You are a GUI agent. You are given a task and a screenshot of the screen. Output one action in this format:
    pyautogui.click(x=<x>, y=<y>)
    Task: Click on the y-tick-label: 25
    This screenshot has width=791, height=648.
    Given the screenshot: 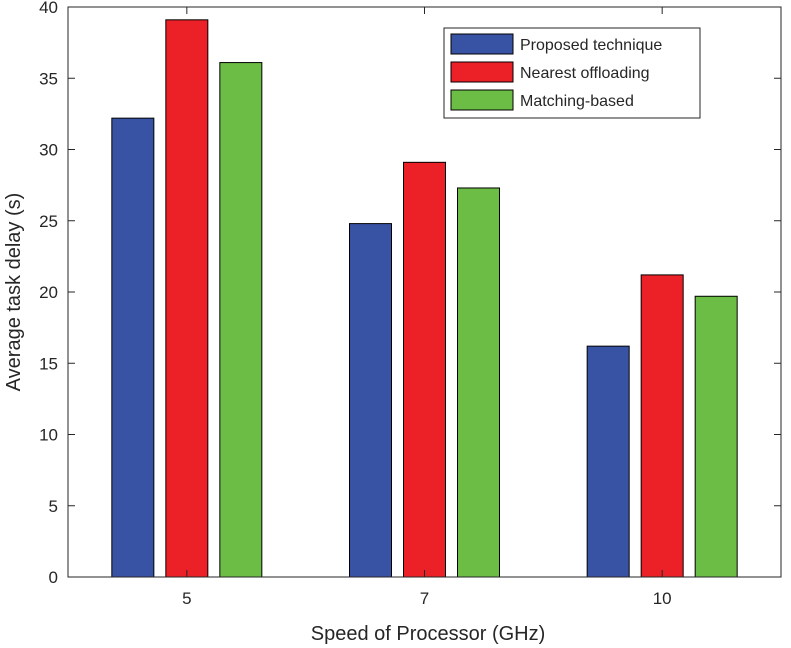 What is the action you would take?
    pyautogui.click(x=48, y=221)
    